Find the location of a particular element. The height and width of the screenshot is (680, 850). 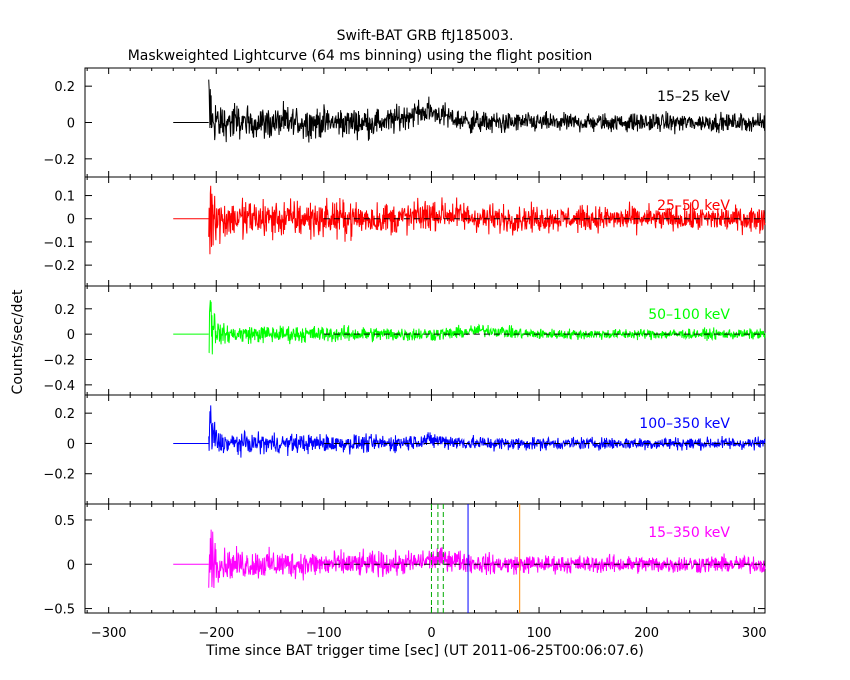

panel-5: 0.5 0 −0.5 15–350 keV is located at coordinates (404, 560).